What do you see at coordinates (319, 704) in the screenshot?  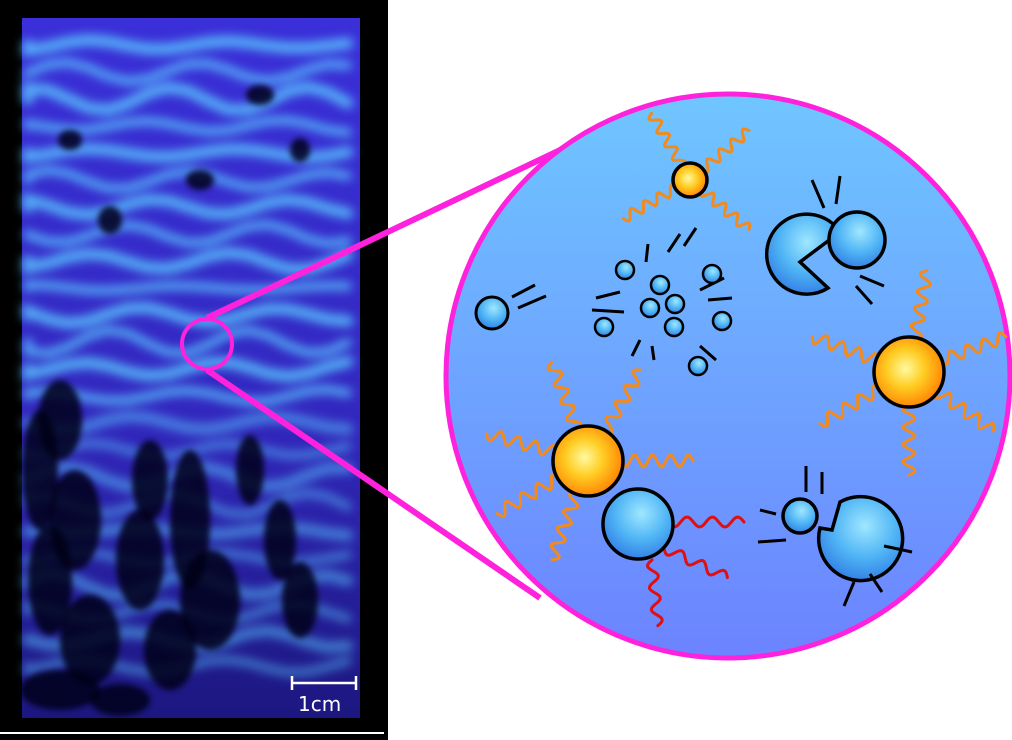 I see `scale-bar-label: 1cm` at bounding box center [319, 704].